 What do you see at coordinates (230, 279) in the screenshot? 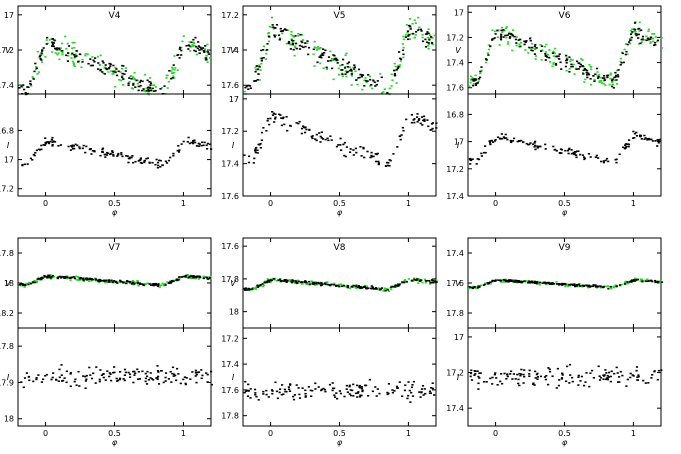
I see `y-tick-label: 17.8` at bounding box center [230, 279].